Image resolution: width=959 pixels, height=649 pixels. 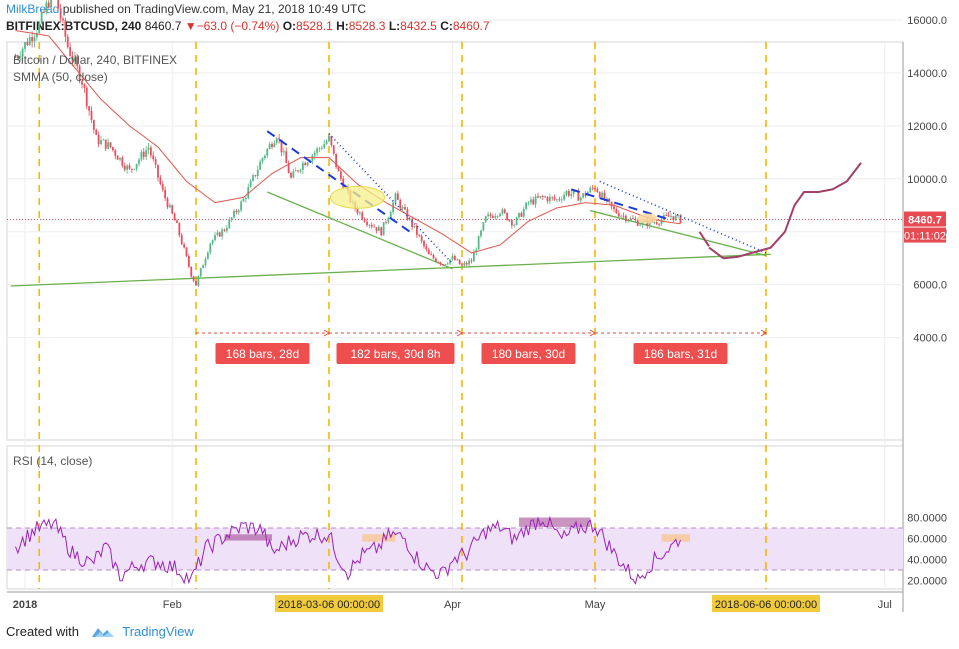 What do you see at coordinates (329, 603) in the screenshot?
I see `highlighted-date-badge` at bounding box center [329, 603].